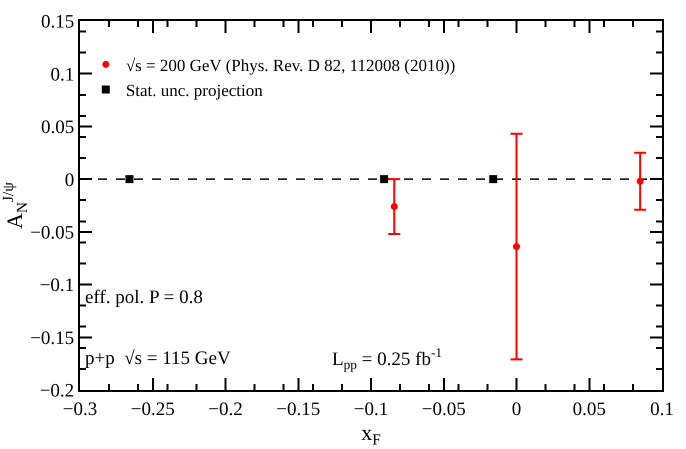 The image size is (686, 449). Describe the element at coordinates (387, 358) in the screenshot. I see `annotation: L$_{pp}$ = 0.25 fb$^{-1}$` at that location.